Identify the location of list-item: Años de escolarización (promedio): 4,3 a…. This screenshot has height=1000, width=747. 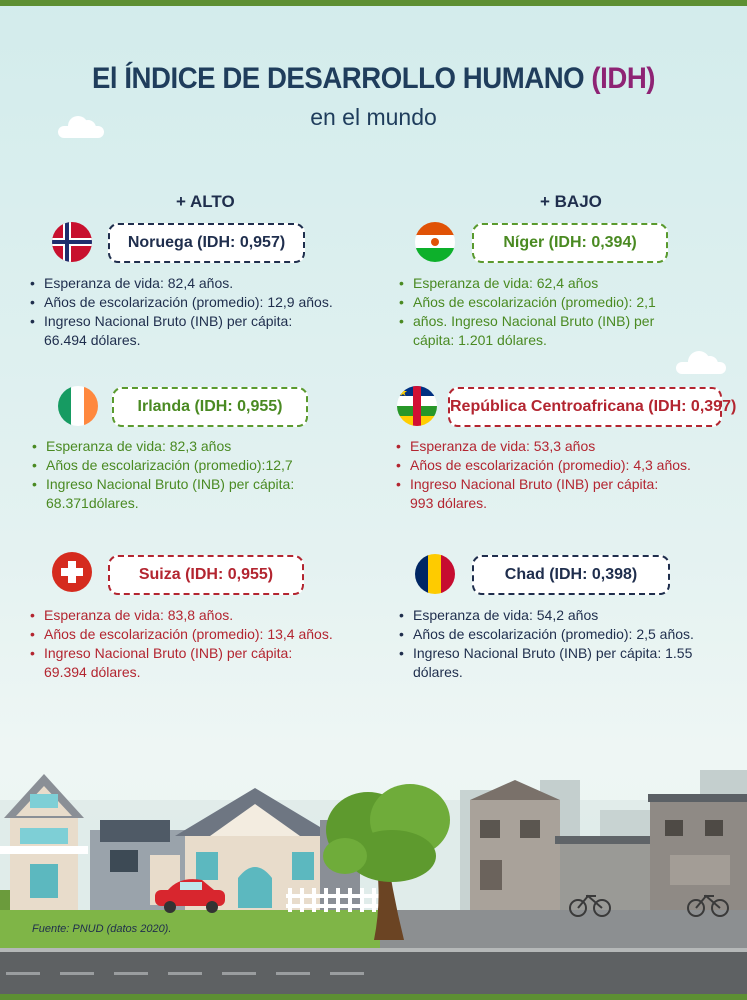
(561, 465).